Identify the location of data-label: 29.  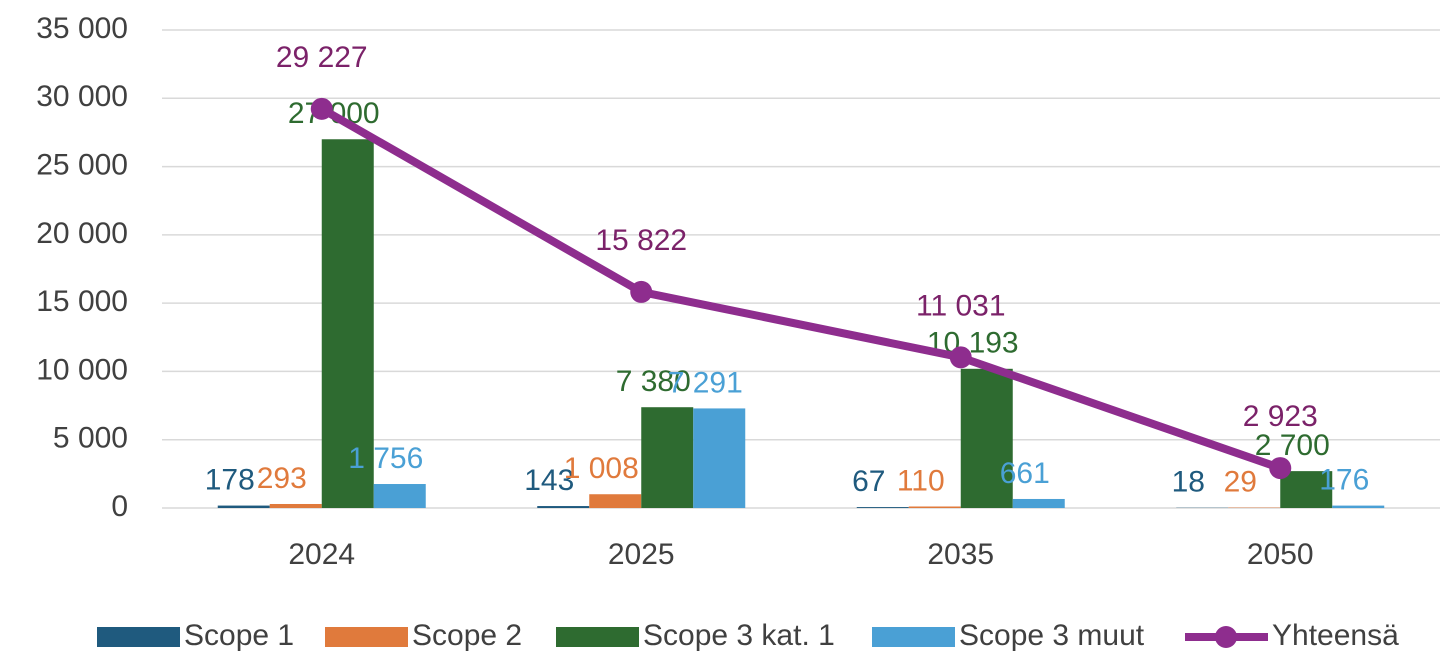
(1240, 482).